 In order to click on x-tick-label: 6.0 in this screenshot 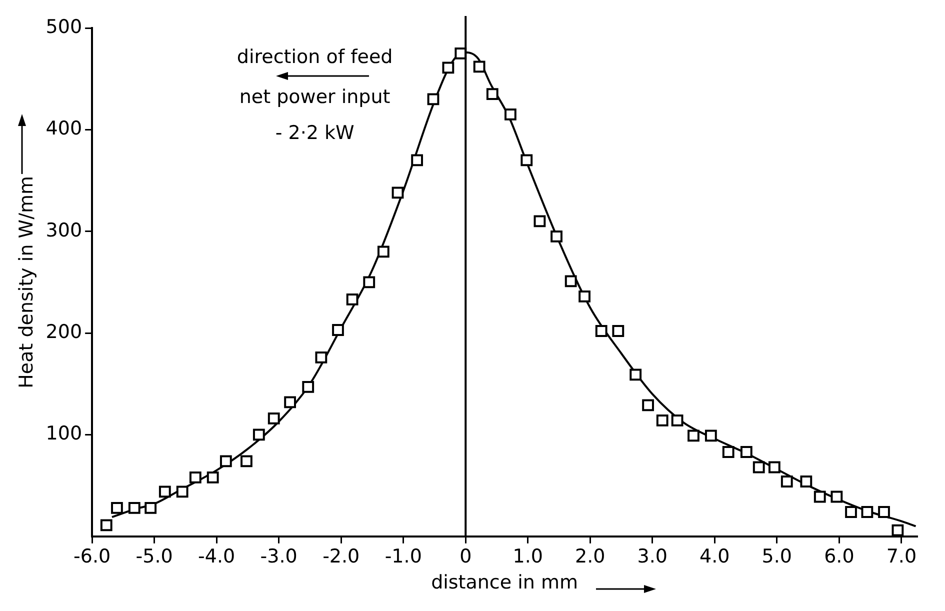, I will do `click(839, 557)`.